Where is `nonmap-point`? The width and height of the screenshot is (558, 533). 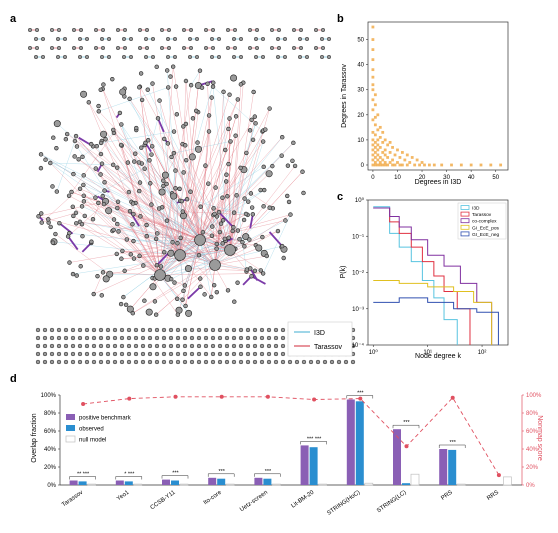 nonmap-point is located at coordinates (267, 396).